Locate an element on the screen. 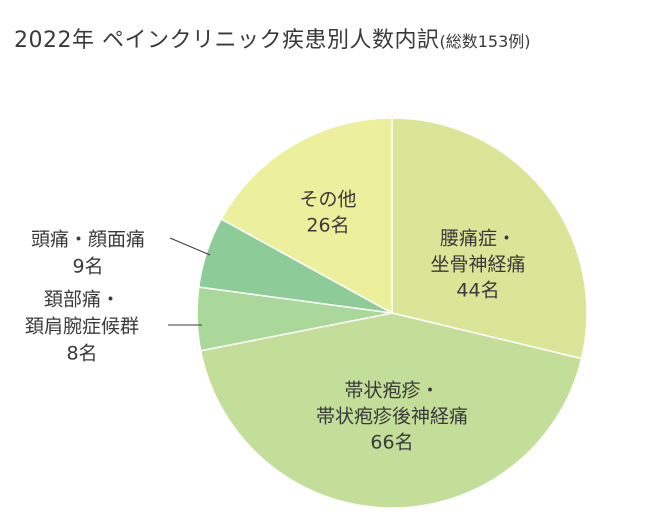 This screenshot has width=657, height=518. slice-label-lumbar: 腰痛症・坐骨神経痛 44名 is located at coordinates (477, 265).